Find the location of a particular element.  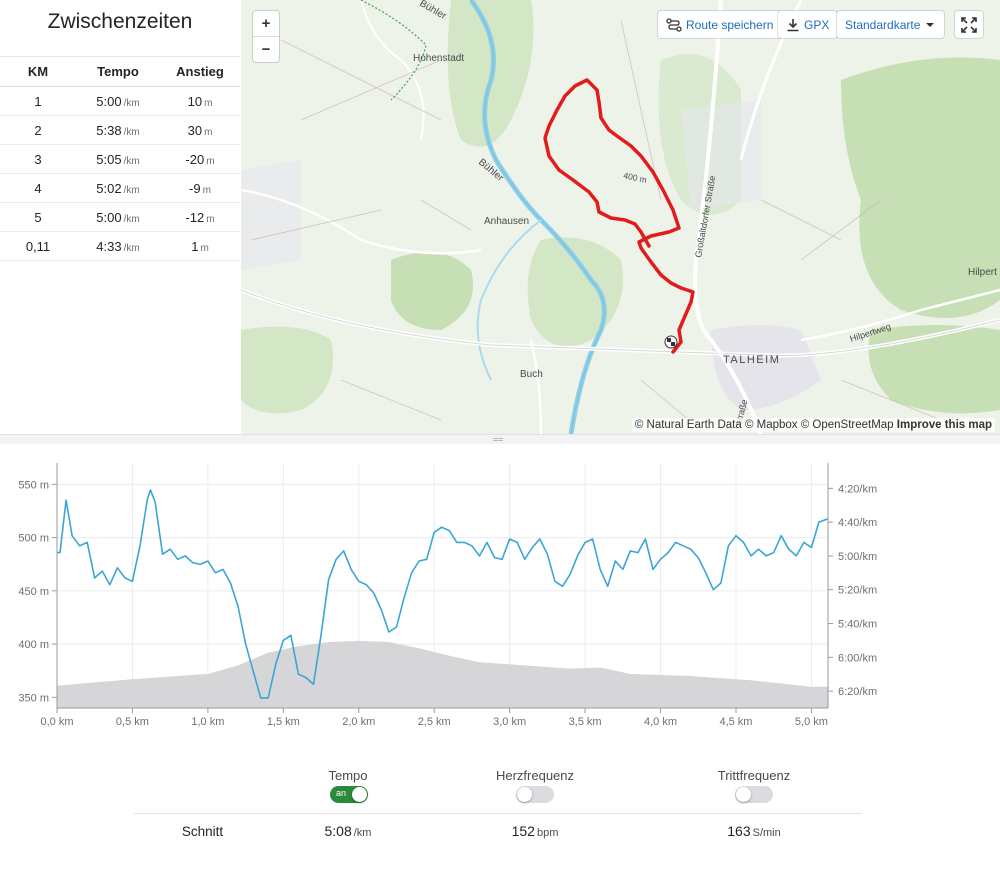

column-header-km: KM is located at coordinates (38, 71).